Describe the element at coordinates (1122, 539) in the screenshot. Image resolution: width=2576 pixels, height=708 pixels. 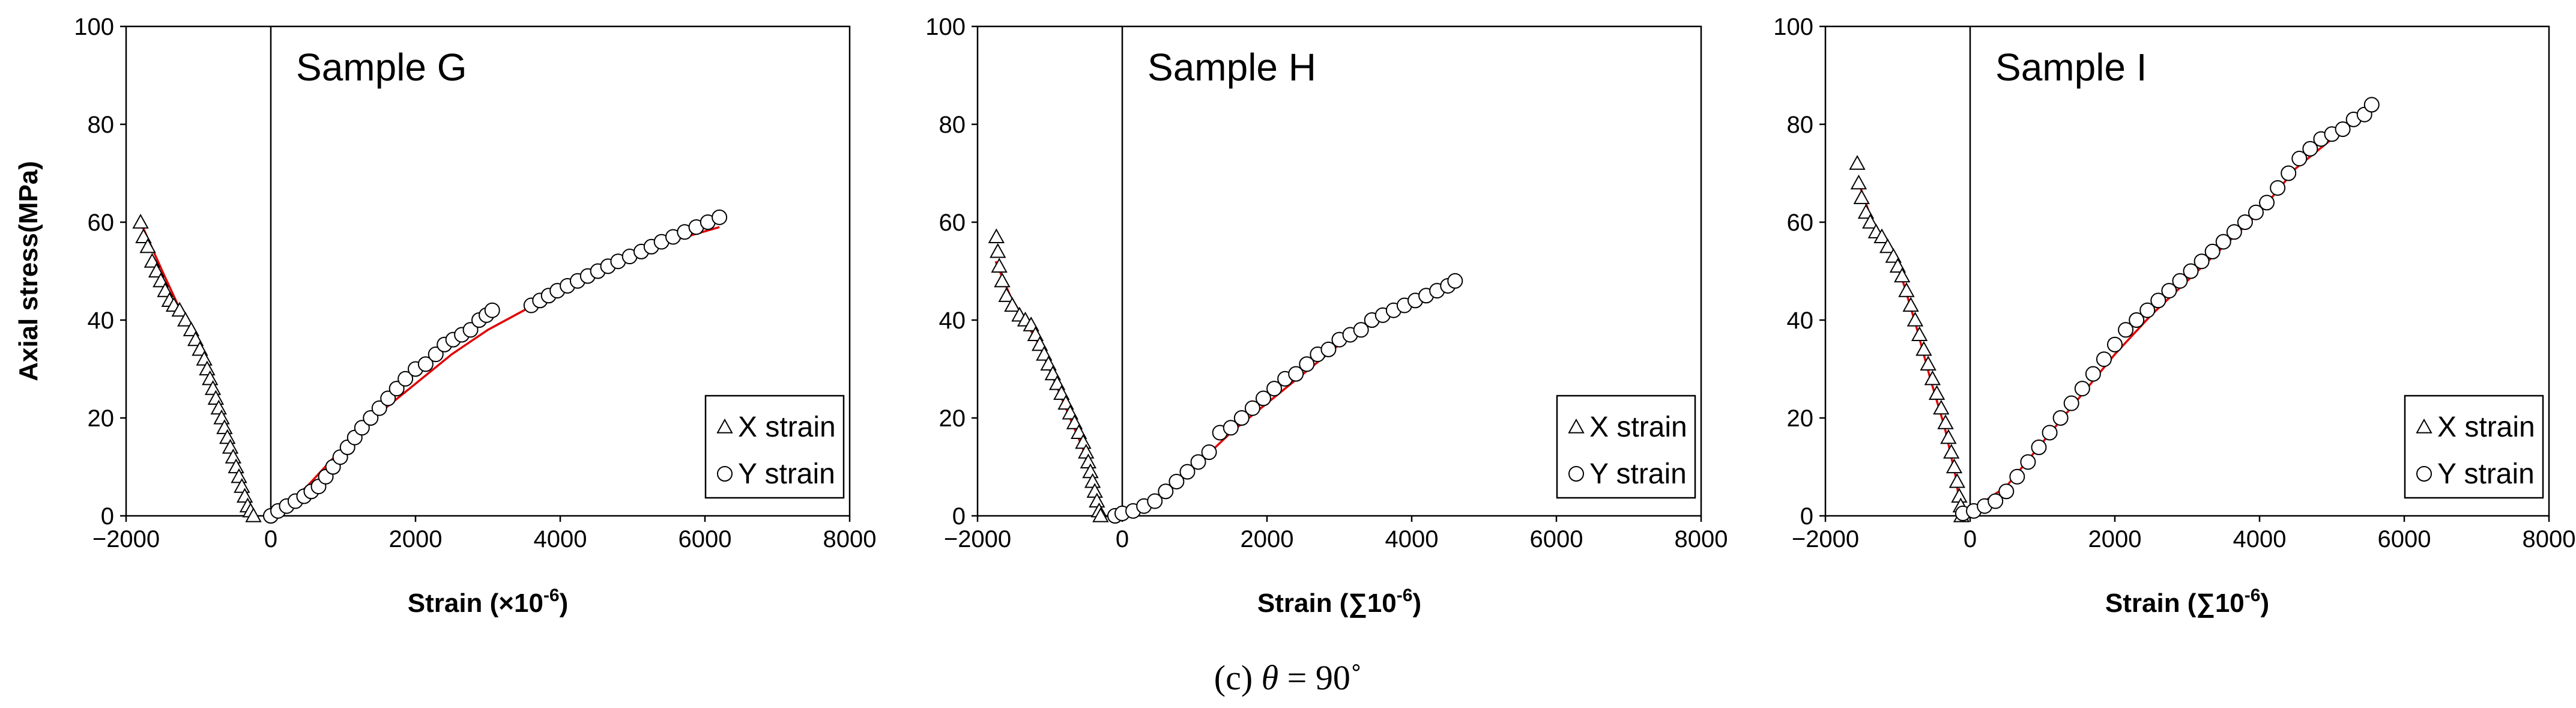
I see `x-tick-label: 0` at that location.